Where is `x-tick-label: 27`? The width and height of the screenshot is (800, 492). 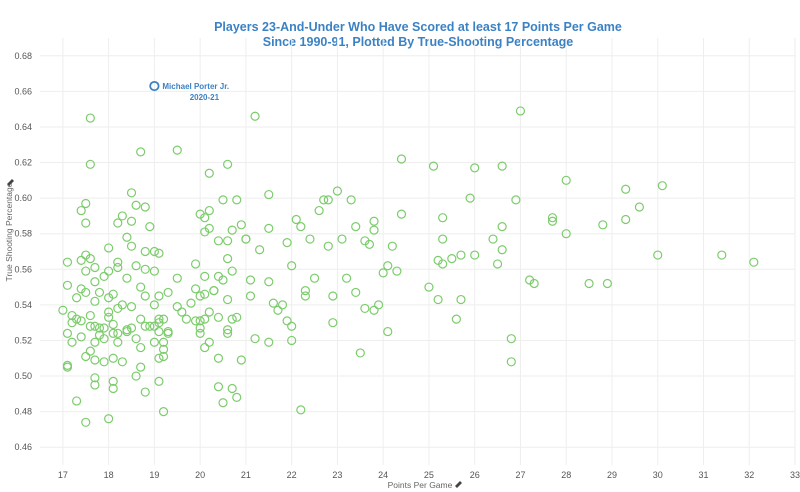
x-tick-label: 27 is located at coordinates (520, 475).